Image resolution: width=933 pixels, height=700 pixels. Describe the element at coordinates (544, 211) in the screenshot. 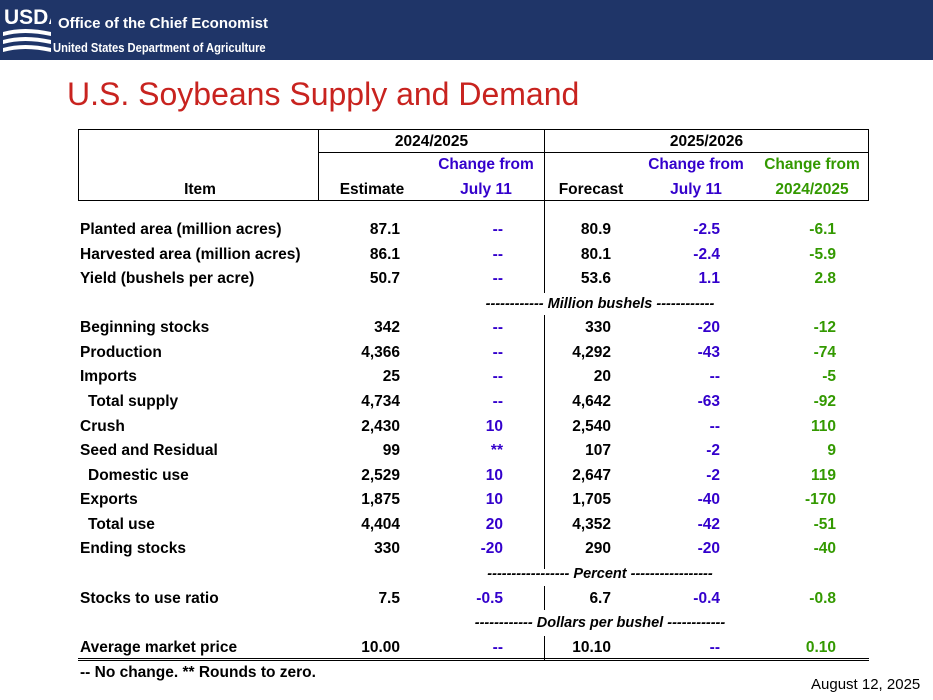

I see `year-divider-top` at that location.